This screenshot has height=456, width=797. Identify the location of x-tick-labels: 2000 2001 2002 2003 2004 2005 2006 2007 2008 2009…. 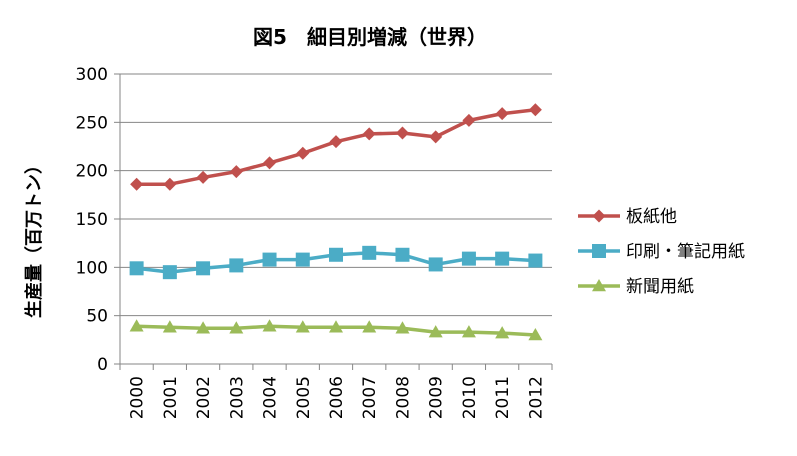
(337, 397).